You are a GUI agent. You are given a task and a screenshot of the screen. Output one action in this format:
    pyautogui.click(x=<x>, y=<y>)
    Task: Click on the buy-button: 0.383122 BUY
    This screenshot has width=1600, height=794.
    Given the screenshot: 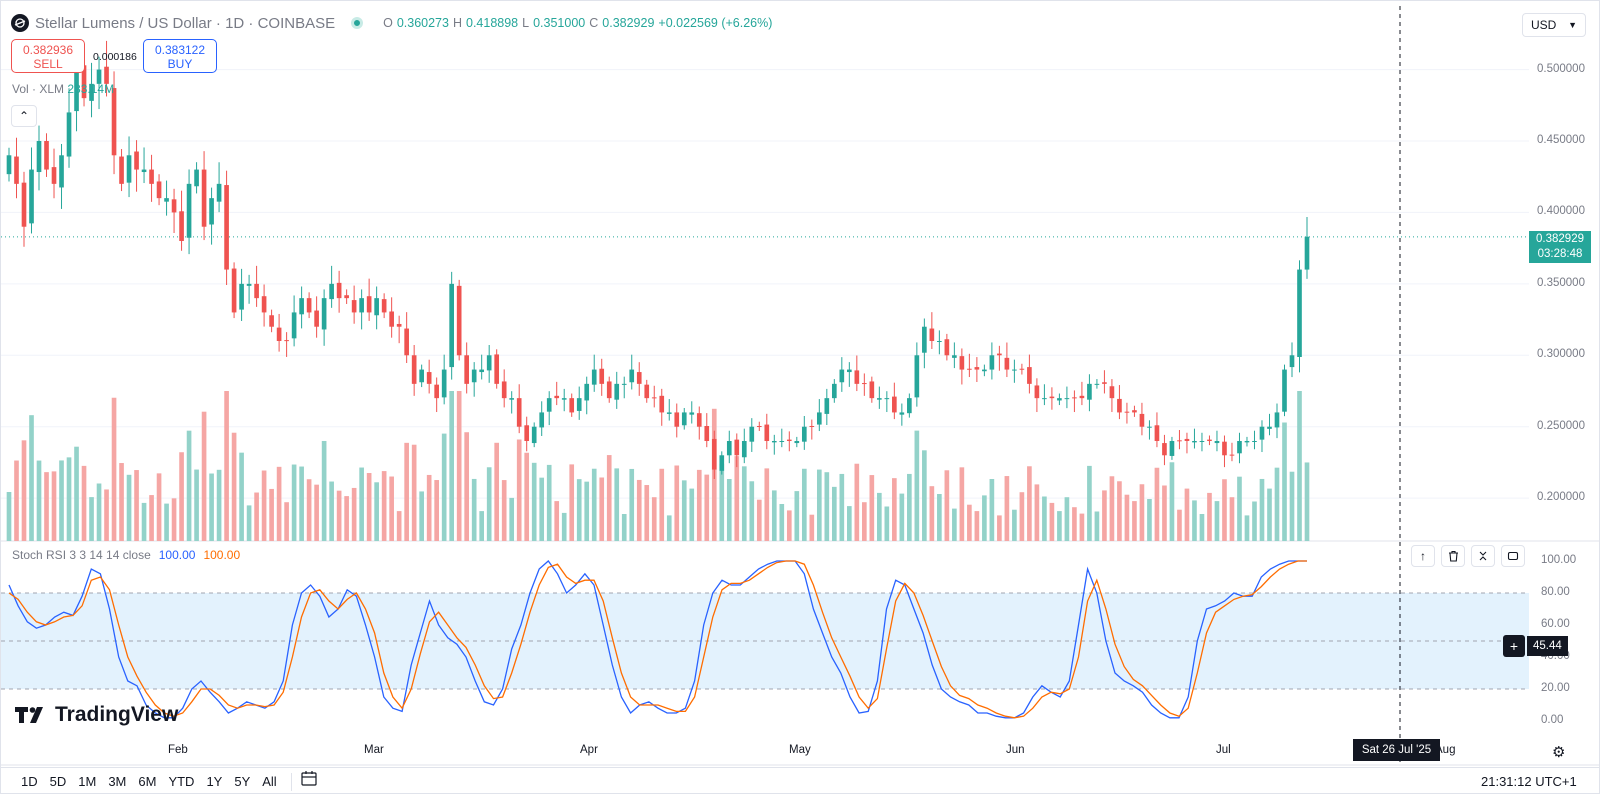 What is the action you would take?
    pyautogui.click(x=180, y=56)
    